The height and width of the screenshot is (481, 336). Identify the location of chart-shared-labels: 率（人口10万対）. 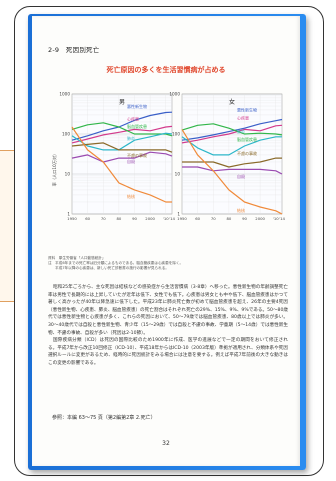
(54, 169).